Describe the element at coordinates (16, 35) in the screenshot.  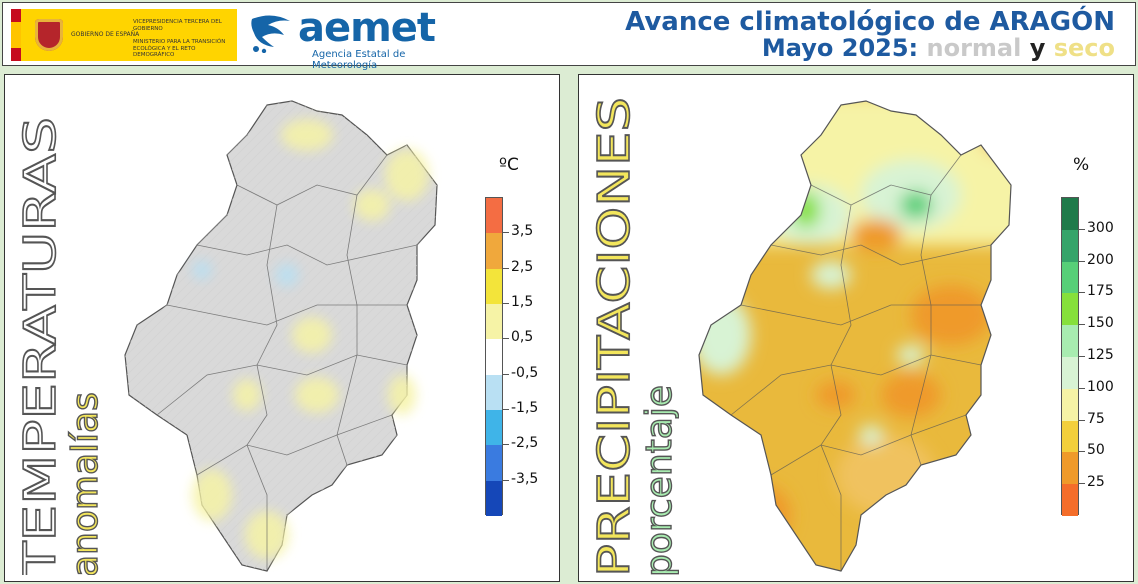
I see `spain-flag-icon` at that location.